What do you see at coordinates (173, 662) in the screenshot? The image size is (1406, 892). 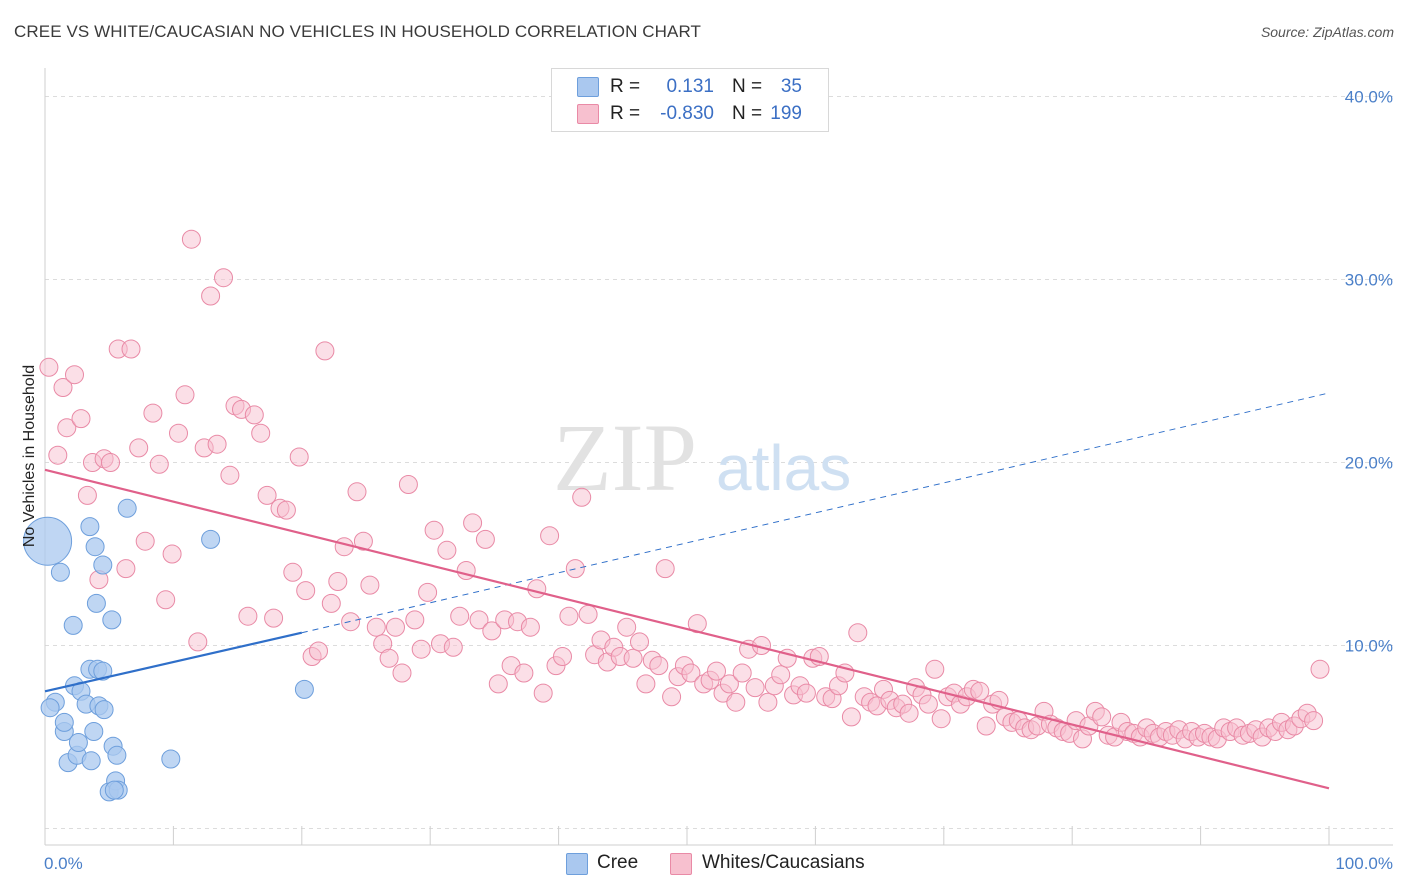 I see `cree-trend-line` at bounding box center [173, 662].